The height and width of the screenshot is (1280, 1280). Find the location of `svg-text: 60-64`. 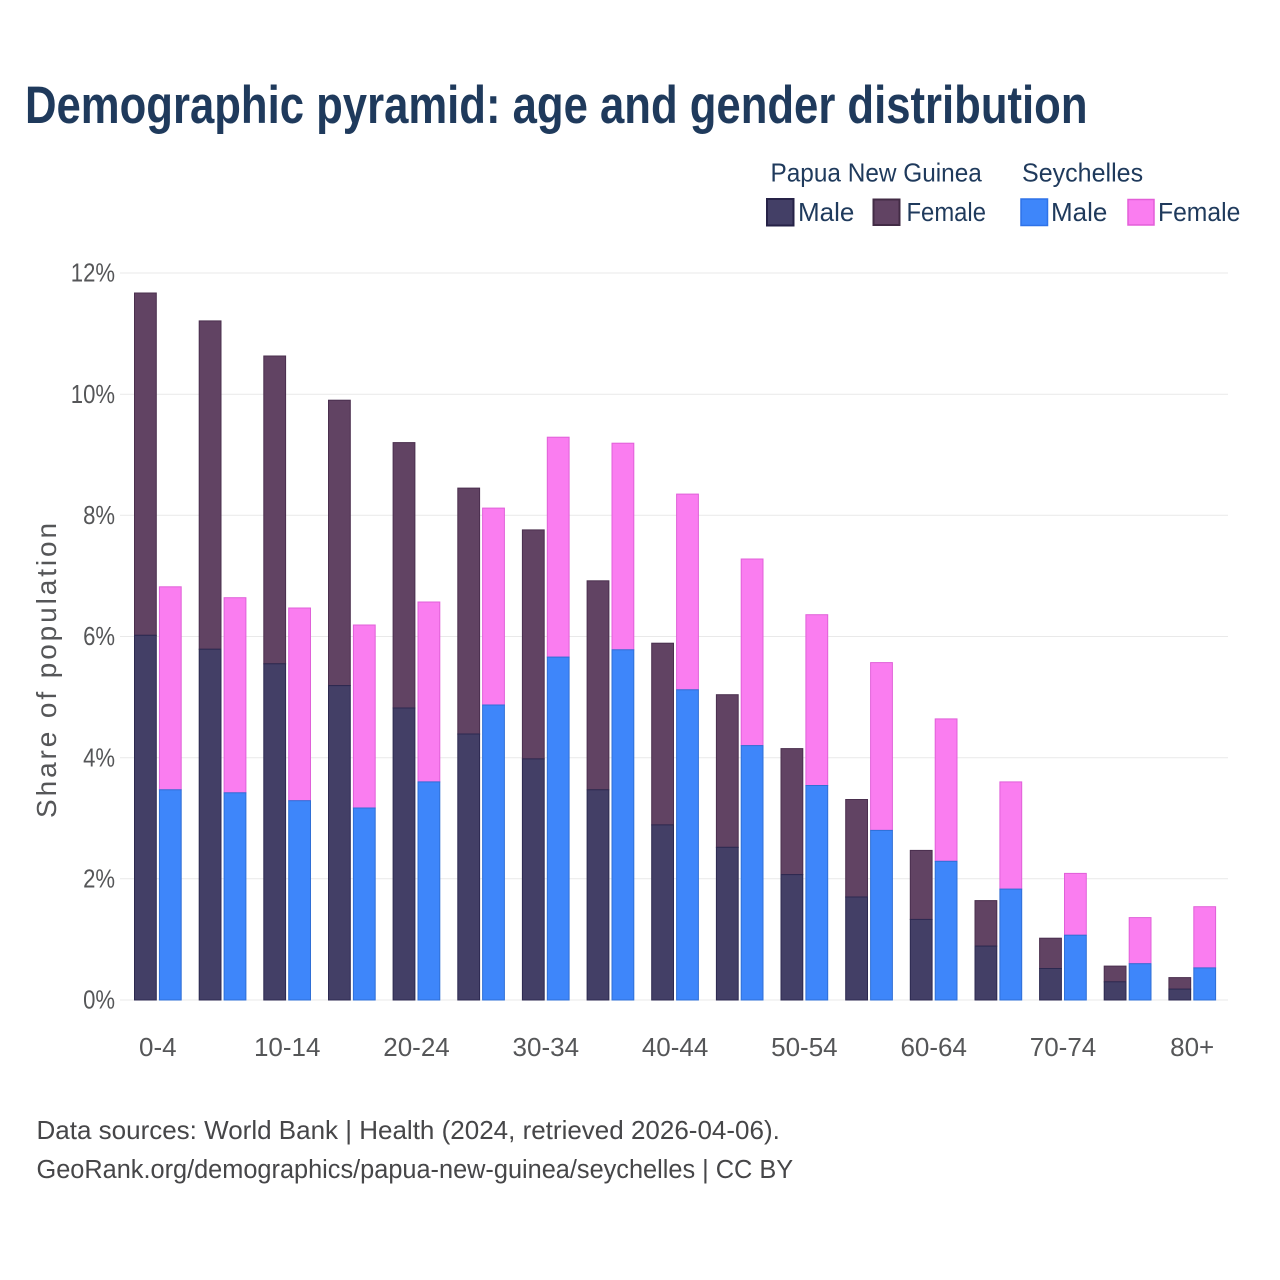

svg-text: 60-64 is located at coordinates (933, 1047).